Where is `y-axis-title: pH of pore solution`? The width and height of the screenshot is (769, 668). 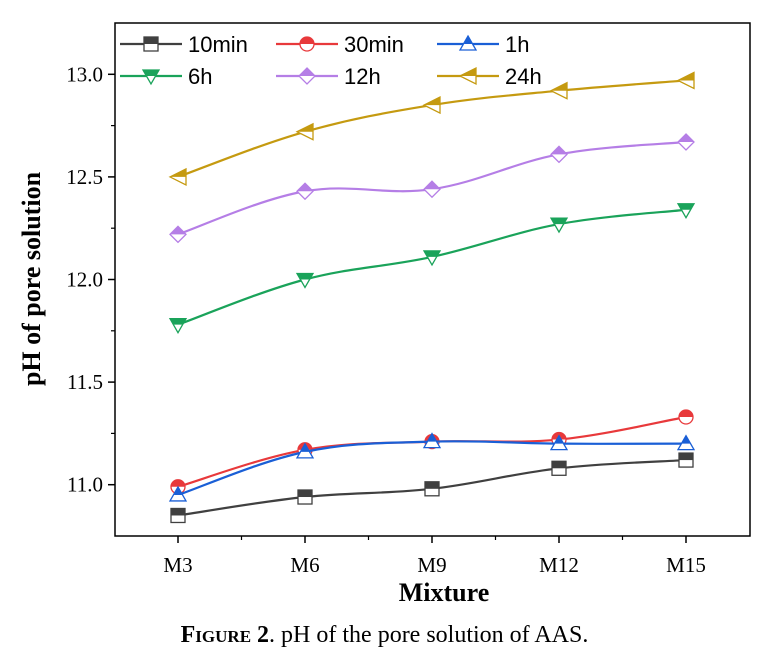
y-axis-title: pH of pore solution is located at coordinates (31, 278).